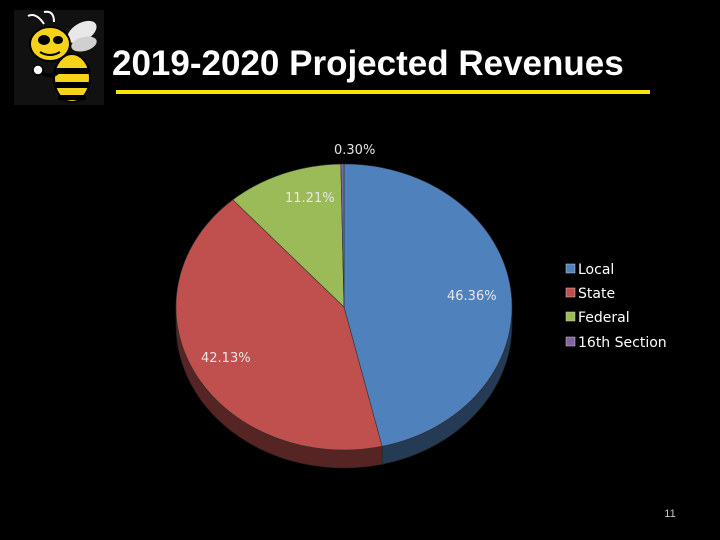  I want to click on title-underline, so click(383, 92).